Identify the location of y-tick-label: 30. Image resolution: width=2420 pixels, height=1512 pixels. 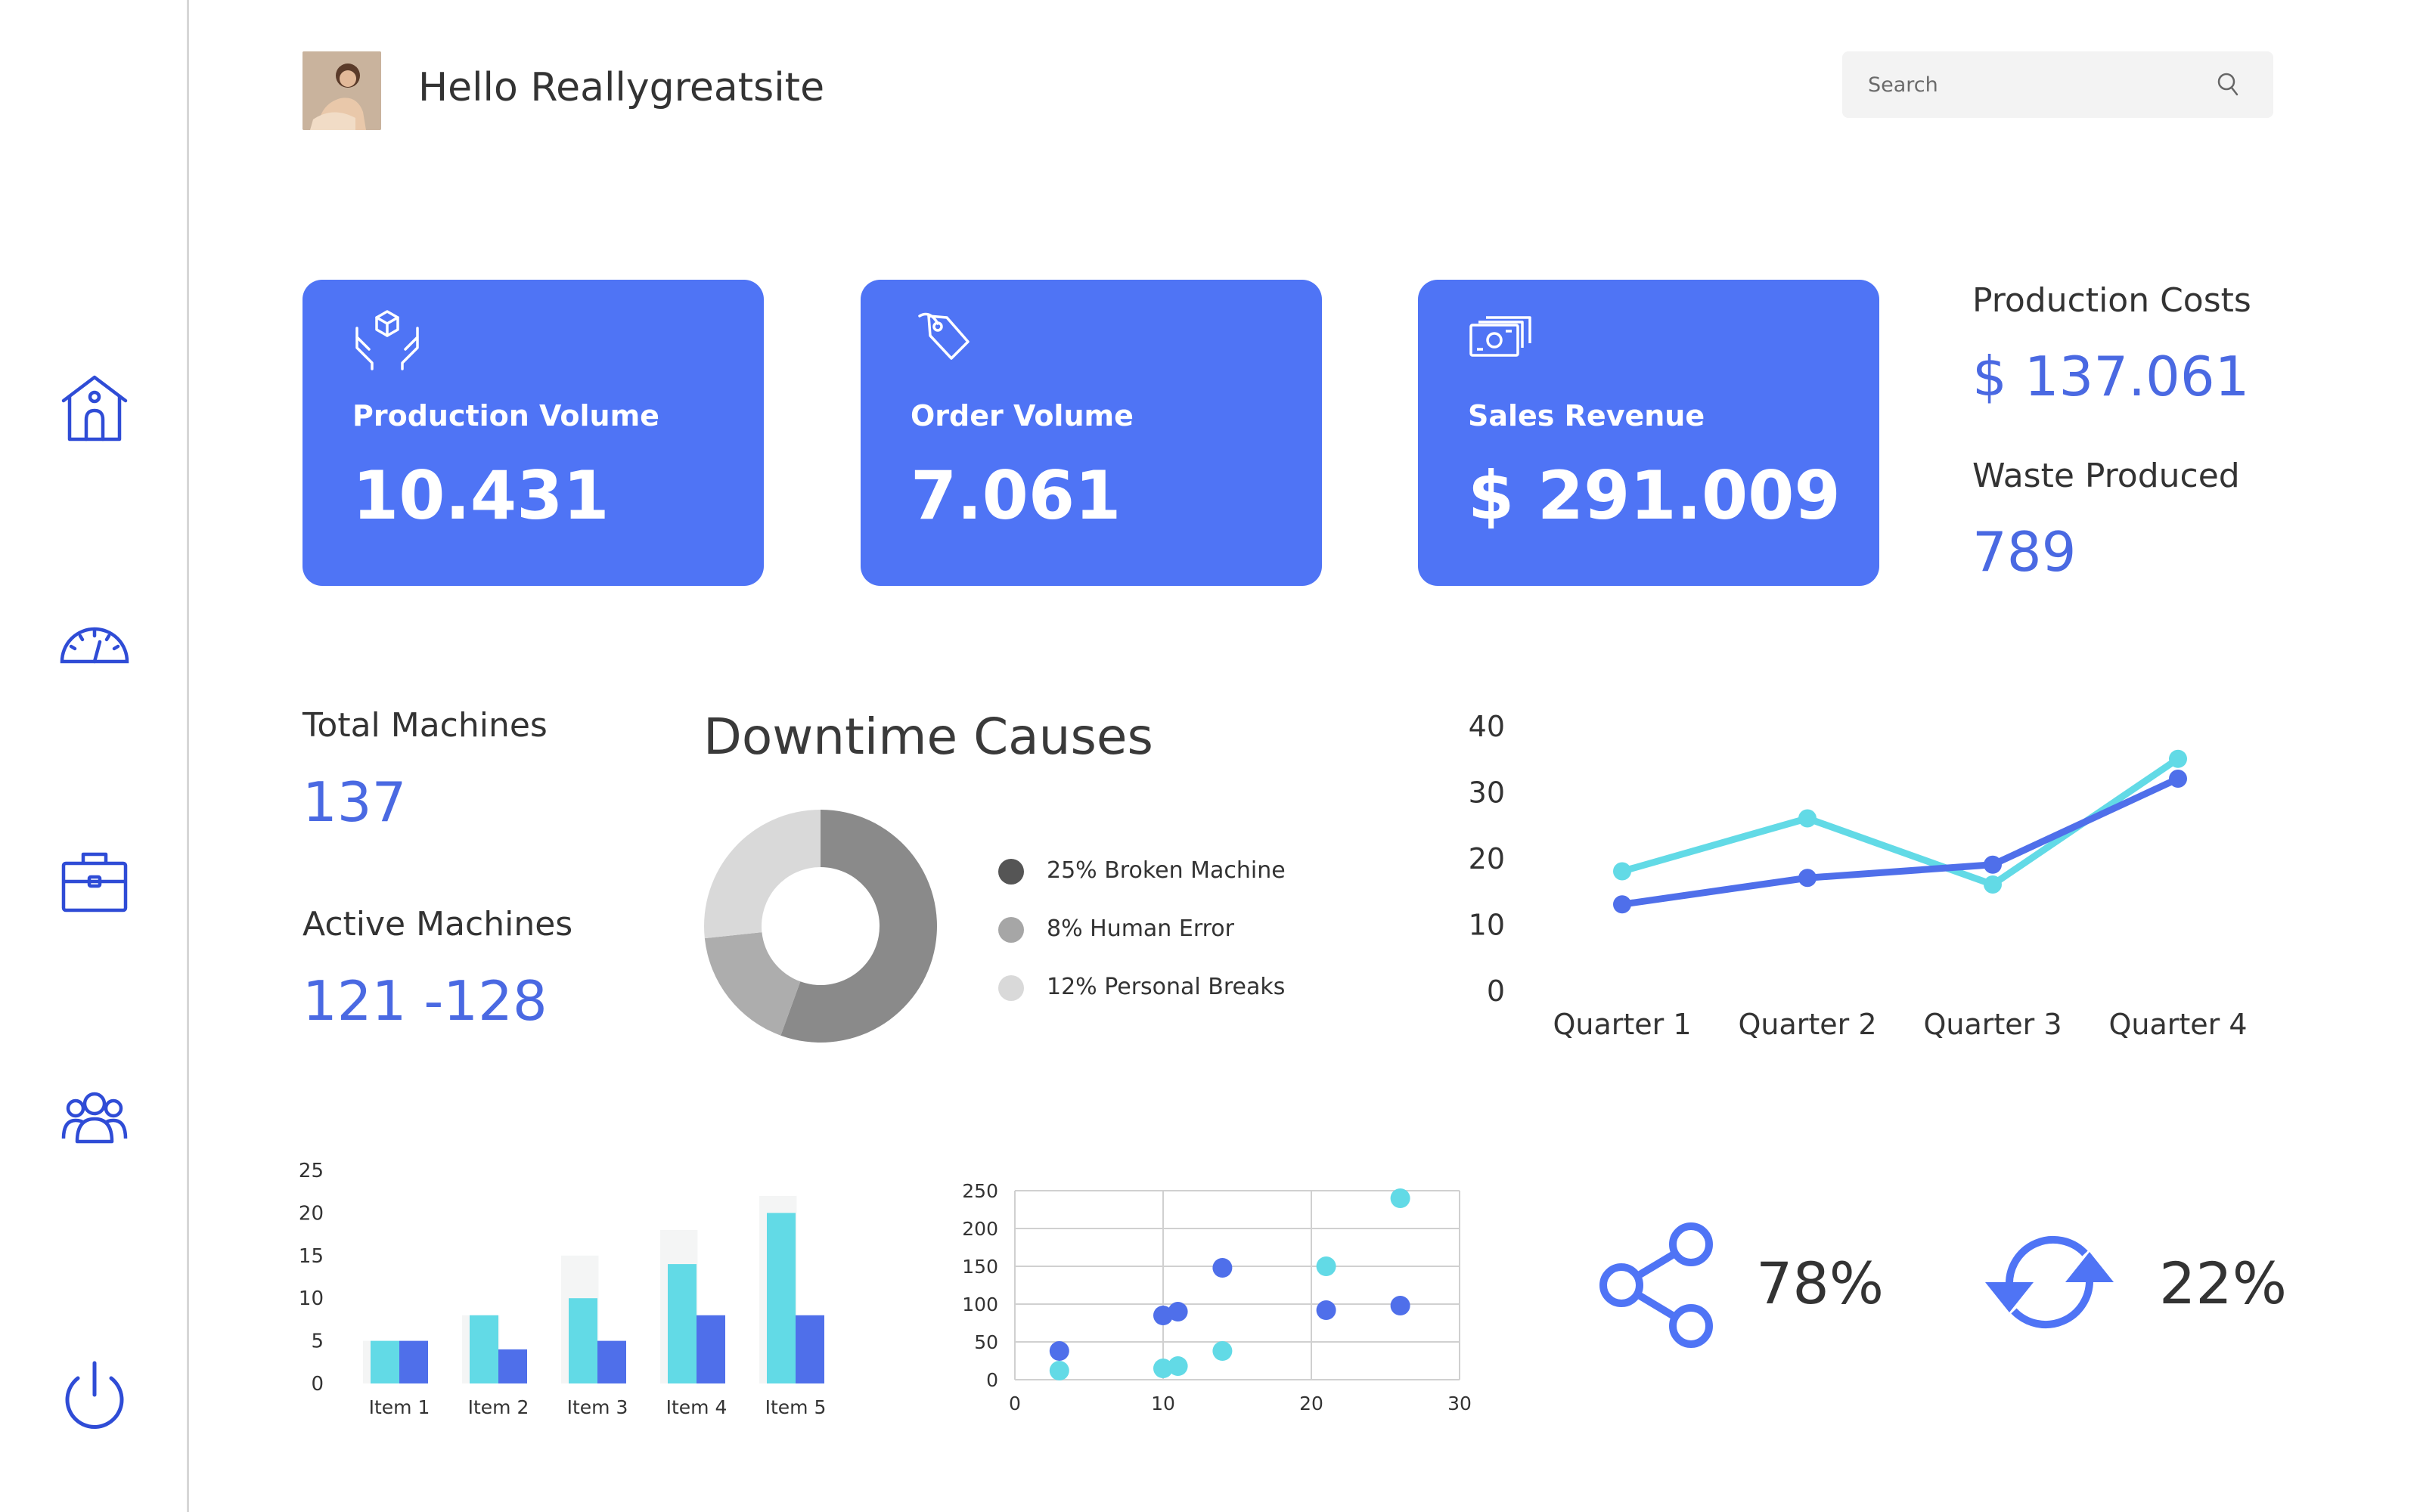
(1487, 793).